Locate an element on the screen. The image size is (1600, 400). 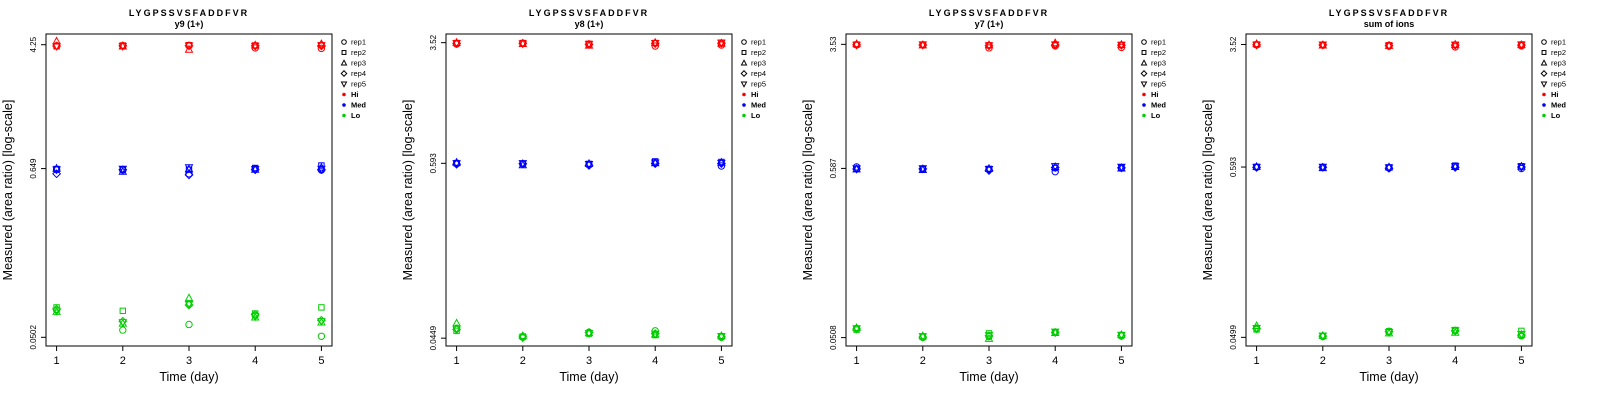
y-tick-label: 0.587 is located at coordinates (833, 168).